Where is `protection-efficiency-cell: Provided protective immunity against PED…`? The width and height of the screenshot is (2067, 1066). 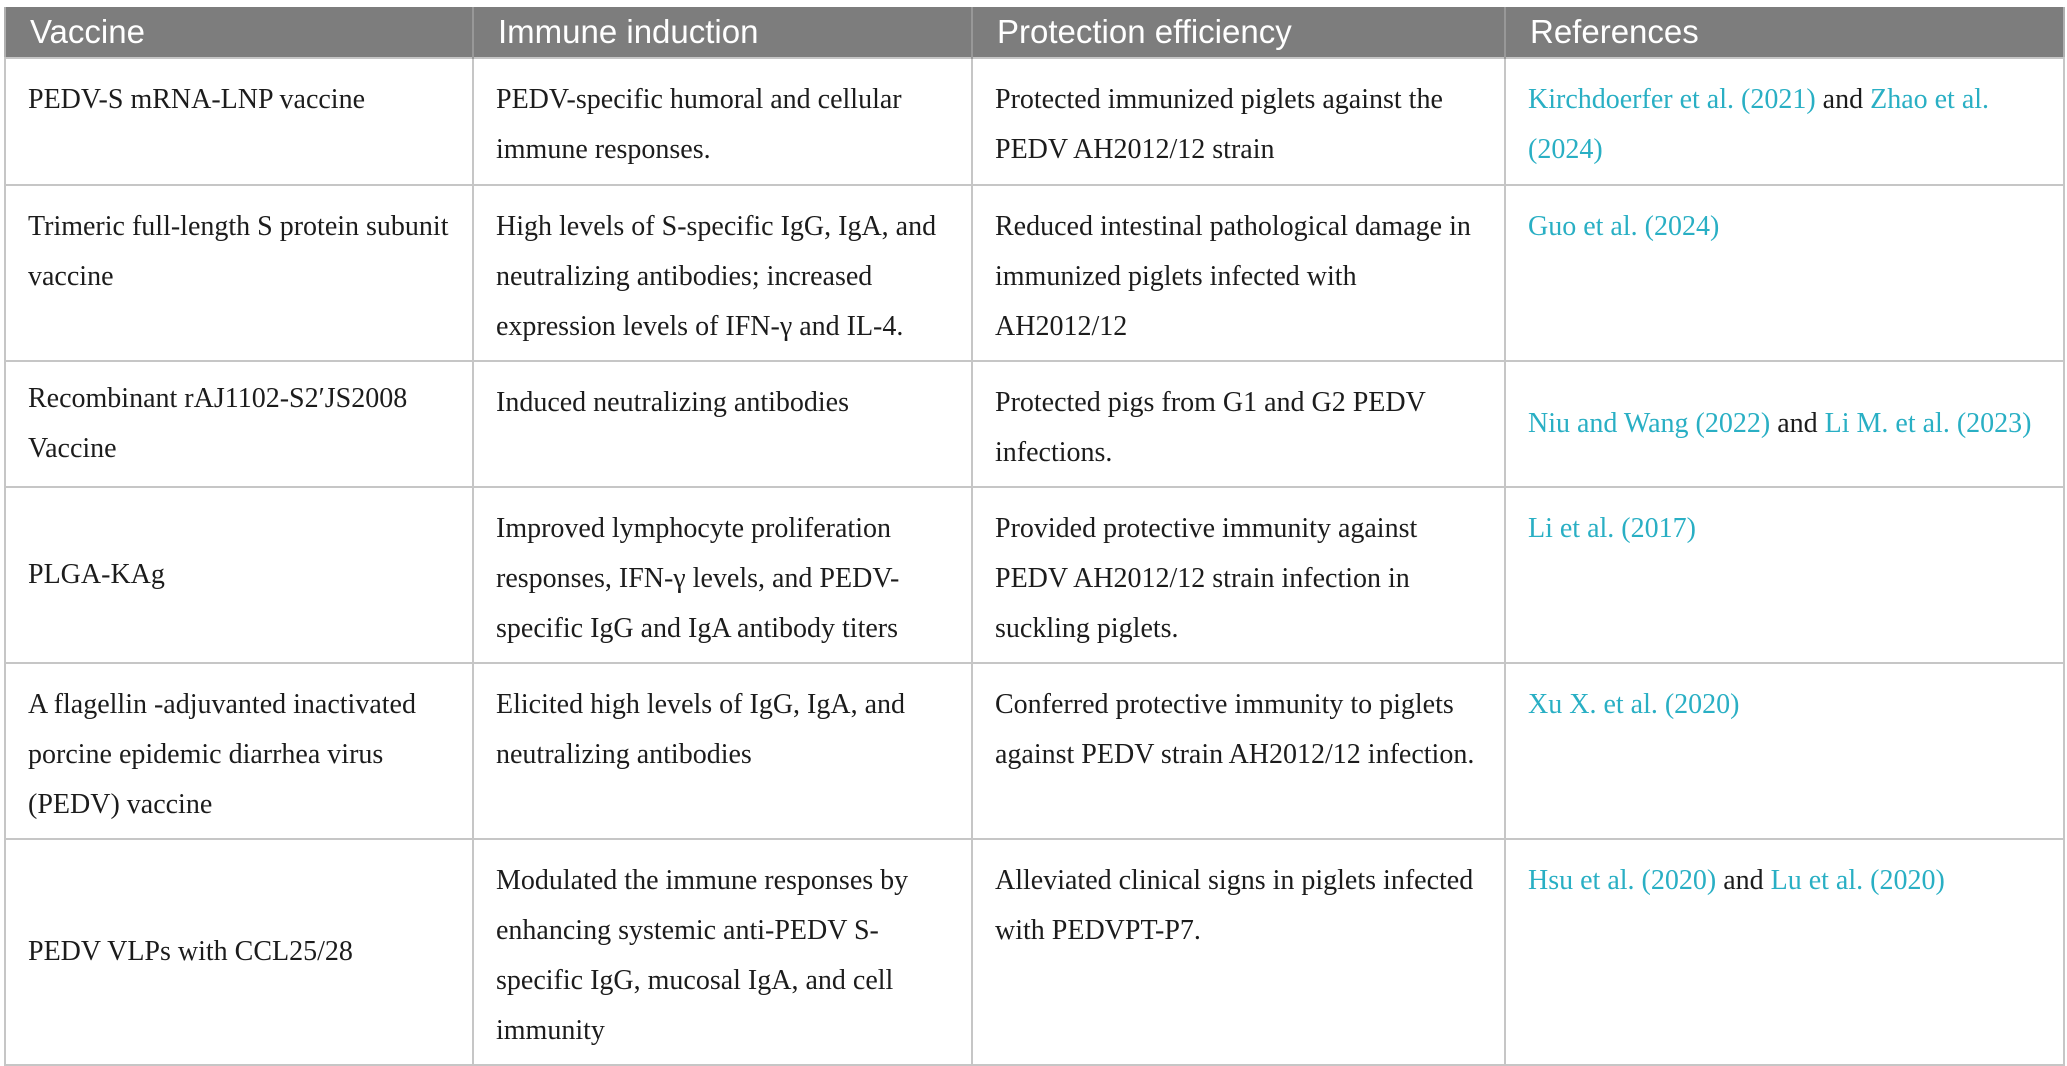
protection-efficiency-cell: Provided protective immunity against PED… is located at coordinates (1238, 575).